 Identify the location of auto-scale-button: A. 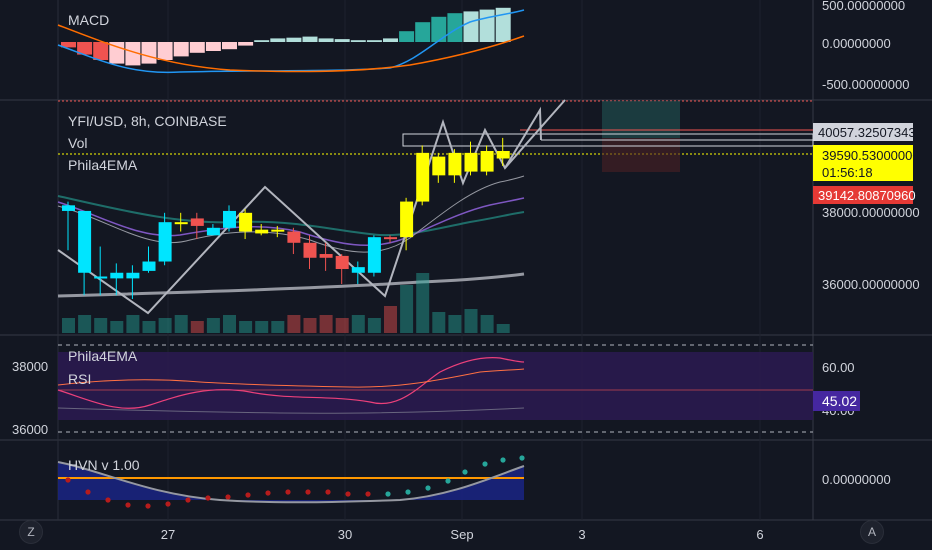
(872, 532).